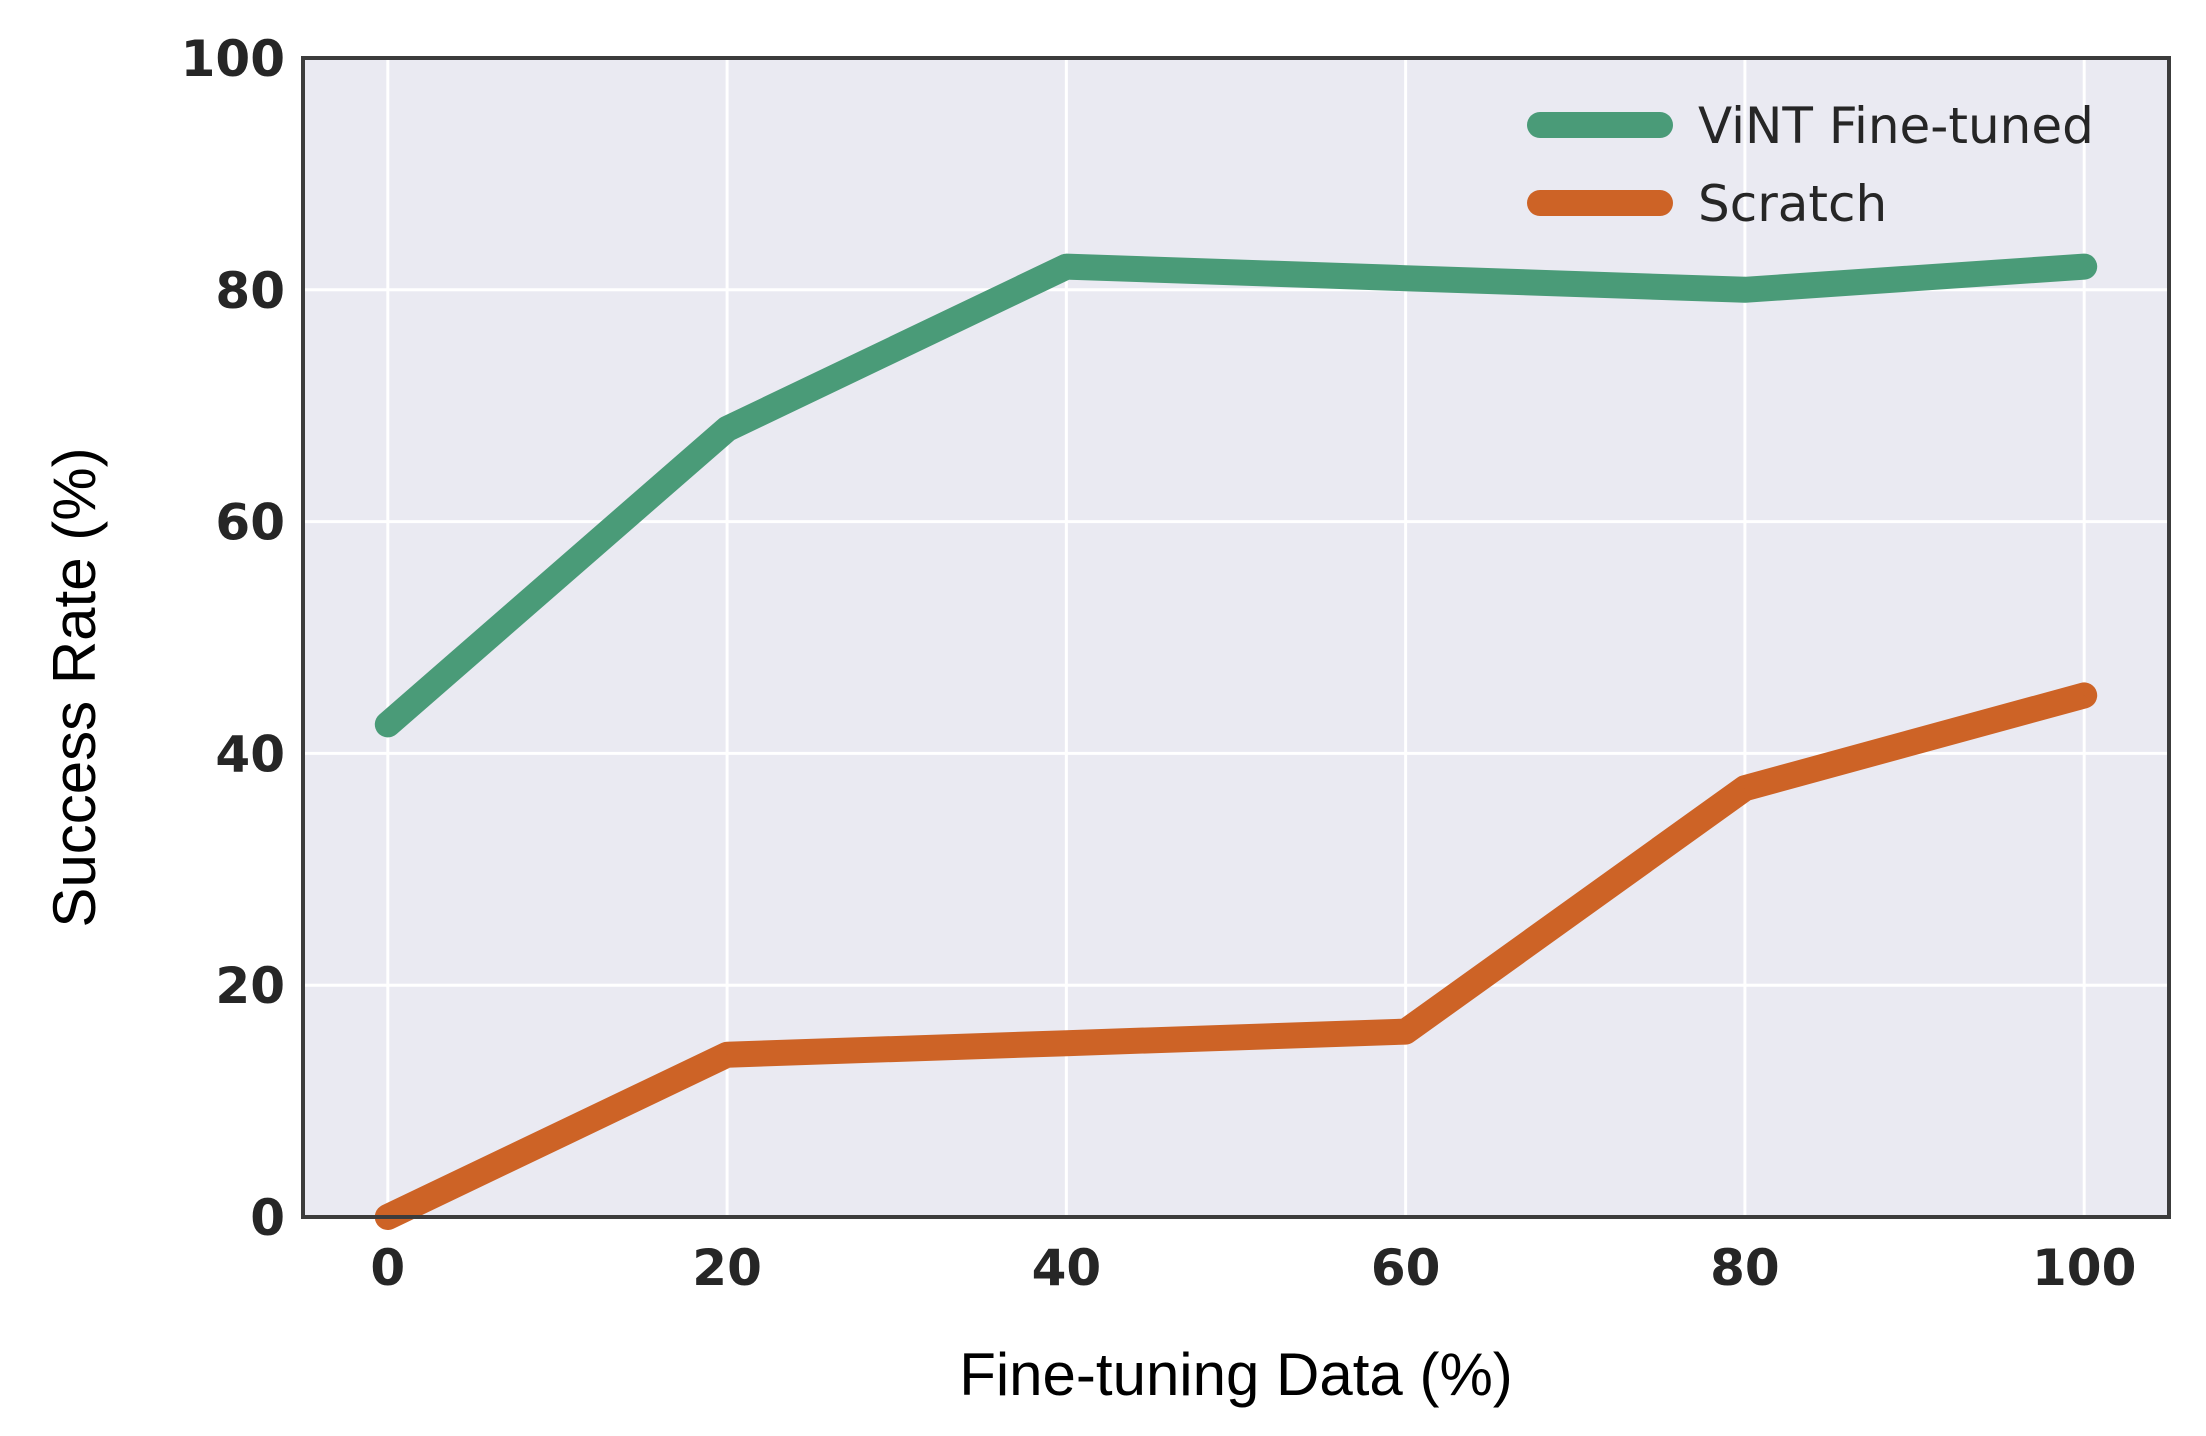  Describe the element at coordinates (727, 1268) in the screenshot. I see `x-tick-label: 20` at that location.